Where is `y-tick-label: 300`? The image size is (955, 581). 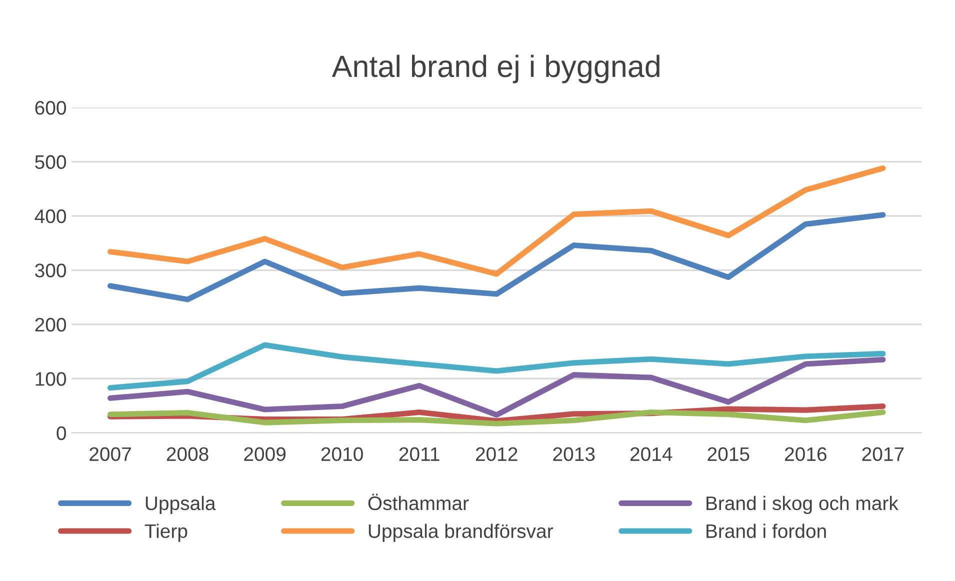 y-tick-label: 300 is located at coordinates (50, 271).